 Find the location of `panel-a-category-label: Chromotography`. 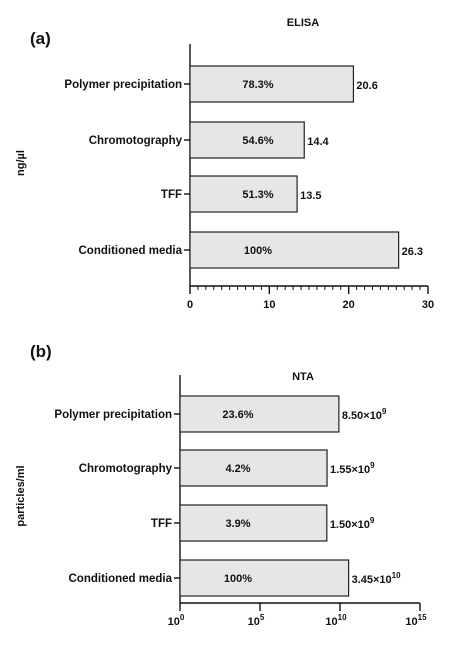

panel-a-category-label: Chromotography is located at coordinates (136, 141).